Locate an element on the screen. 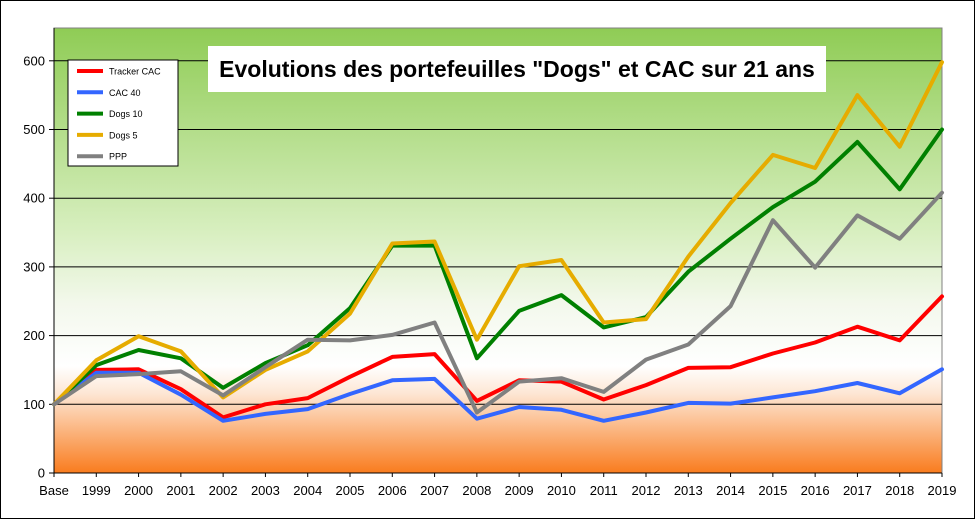 The width and height of the screenshot is (975, 519). legend: Tracker CAC CAC 40 Dogs 10 Dogs 5 PPP is located at coordinates (123, 113).